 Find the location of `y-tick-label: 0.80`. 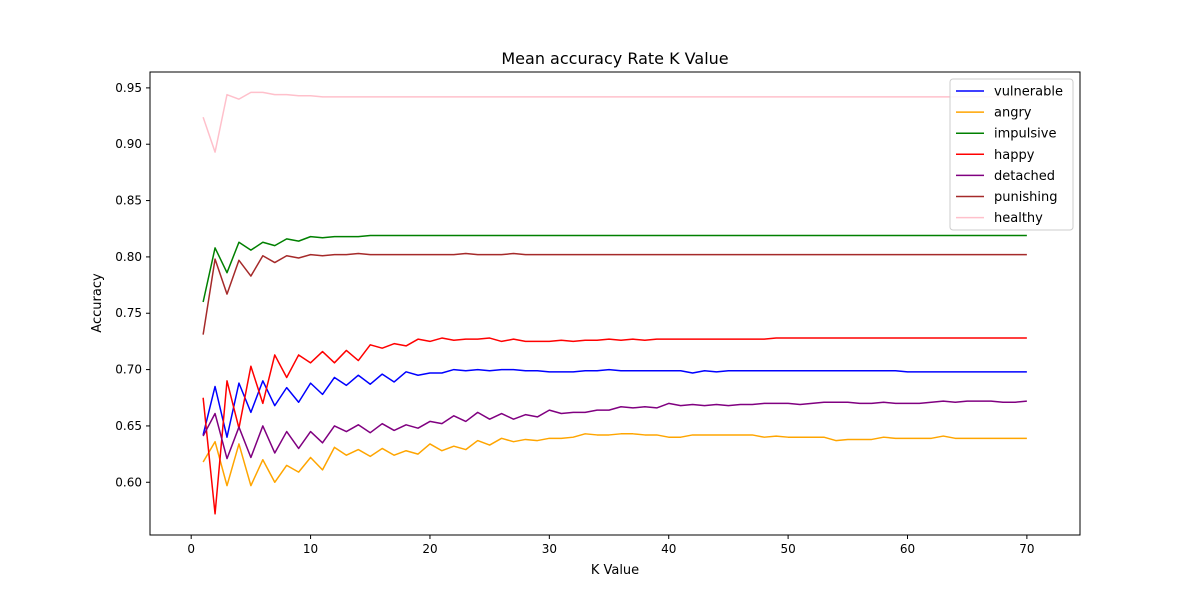

y-tick-label: 0.80 is located at coordinates (128, 257).